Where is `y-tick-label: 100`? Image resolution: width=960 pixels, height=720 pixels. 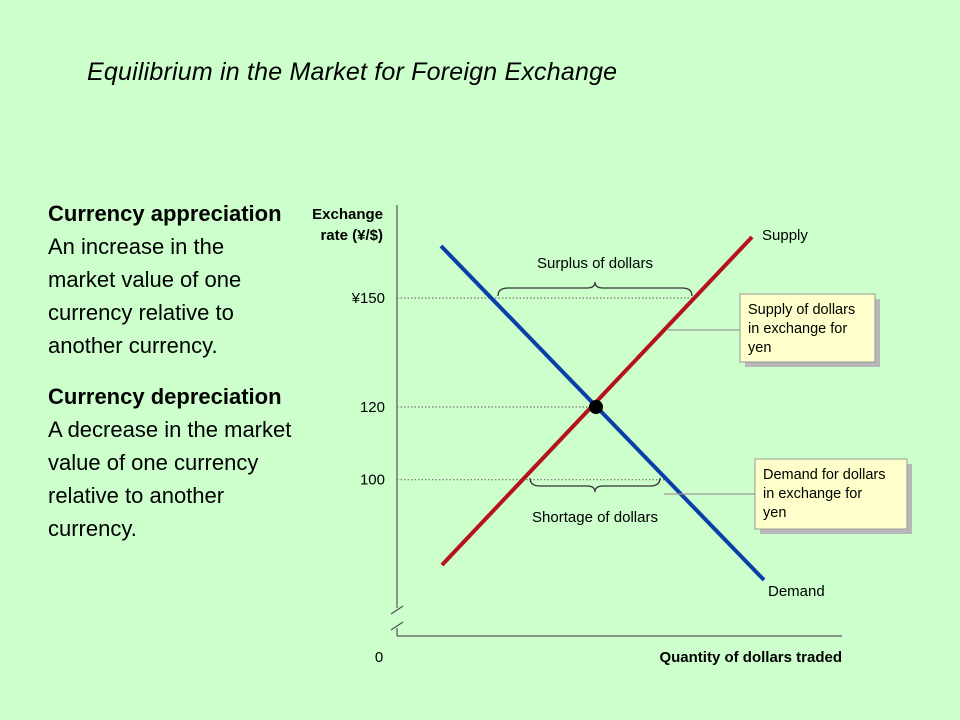 y-tick-label: 100 is located at coordinates (372, 480).